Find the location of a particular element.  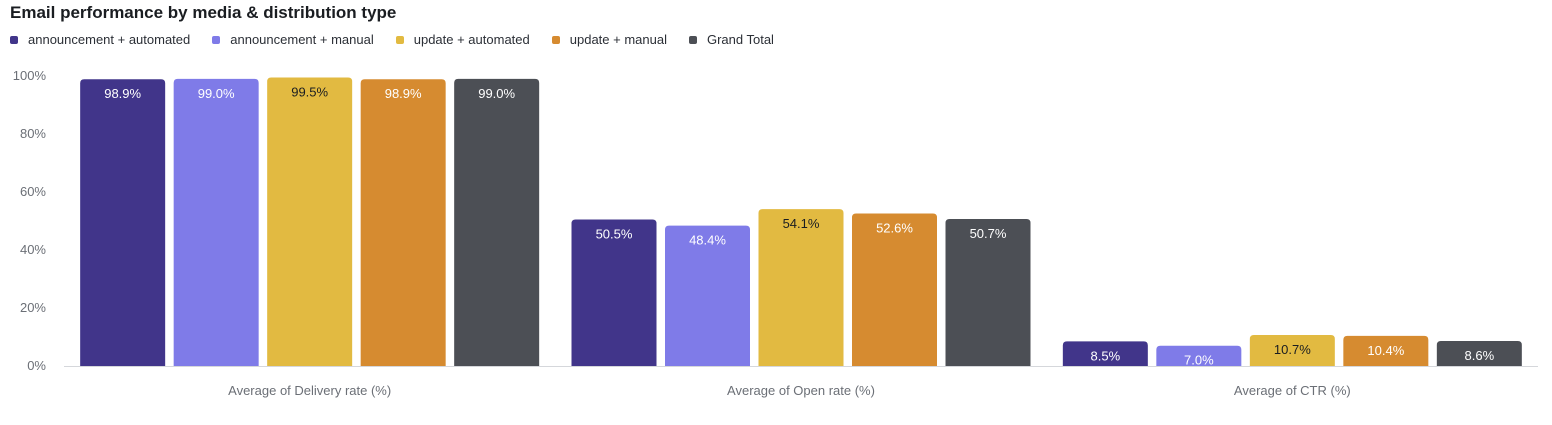

data-label: 8.5% is located at coordinates (1106, 355).